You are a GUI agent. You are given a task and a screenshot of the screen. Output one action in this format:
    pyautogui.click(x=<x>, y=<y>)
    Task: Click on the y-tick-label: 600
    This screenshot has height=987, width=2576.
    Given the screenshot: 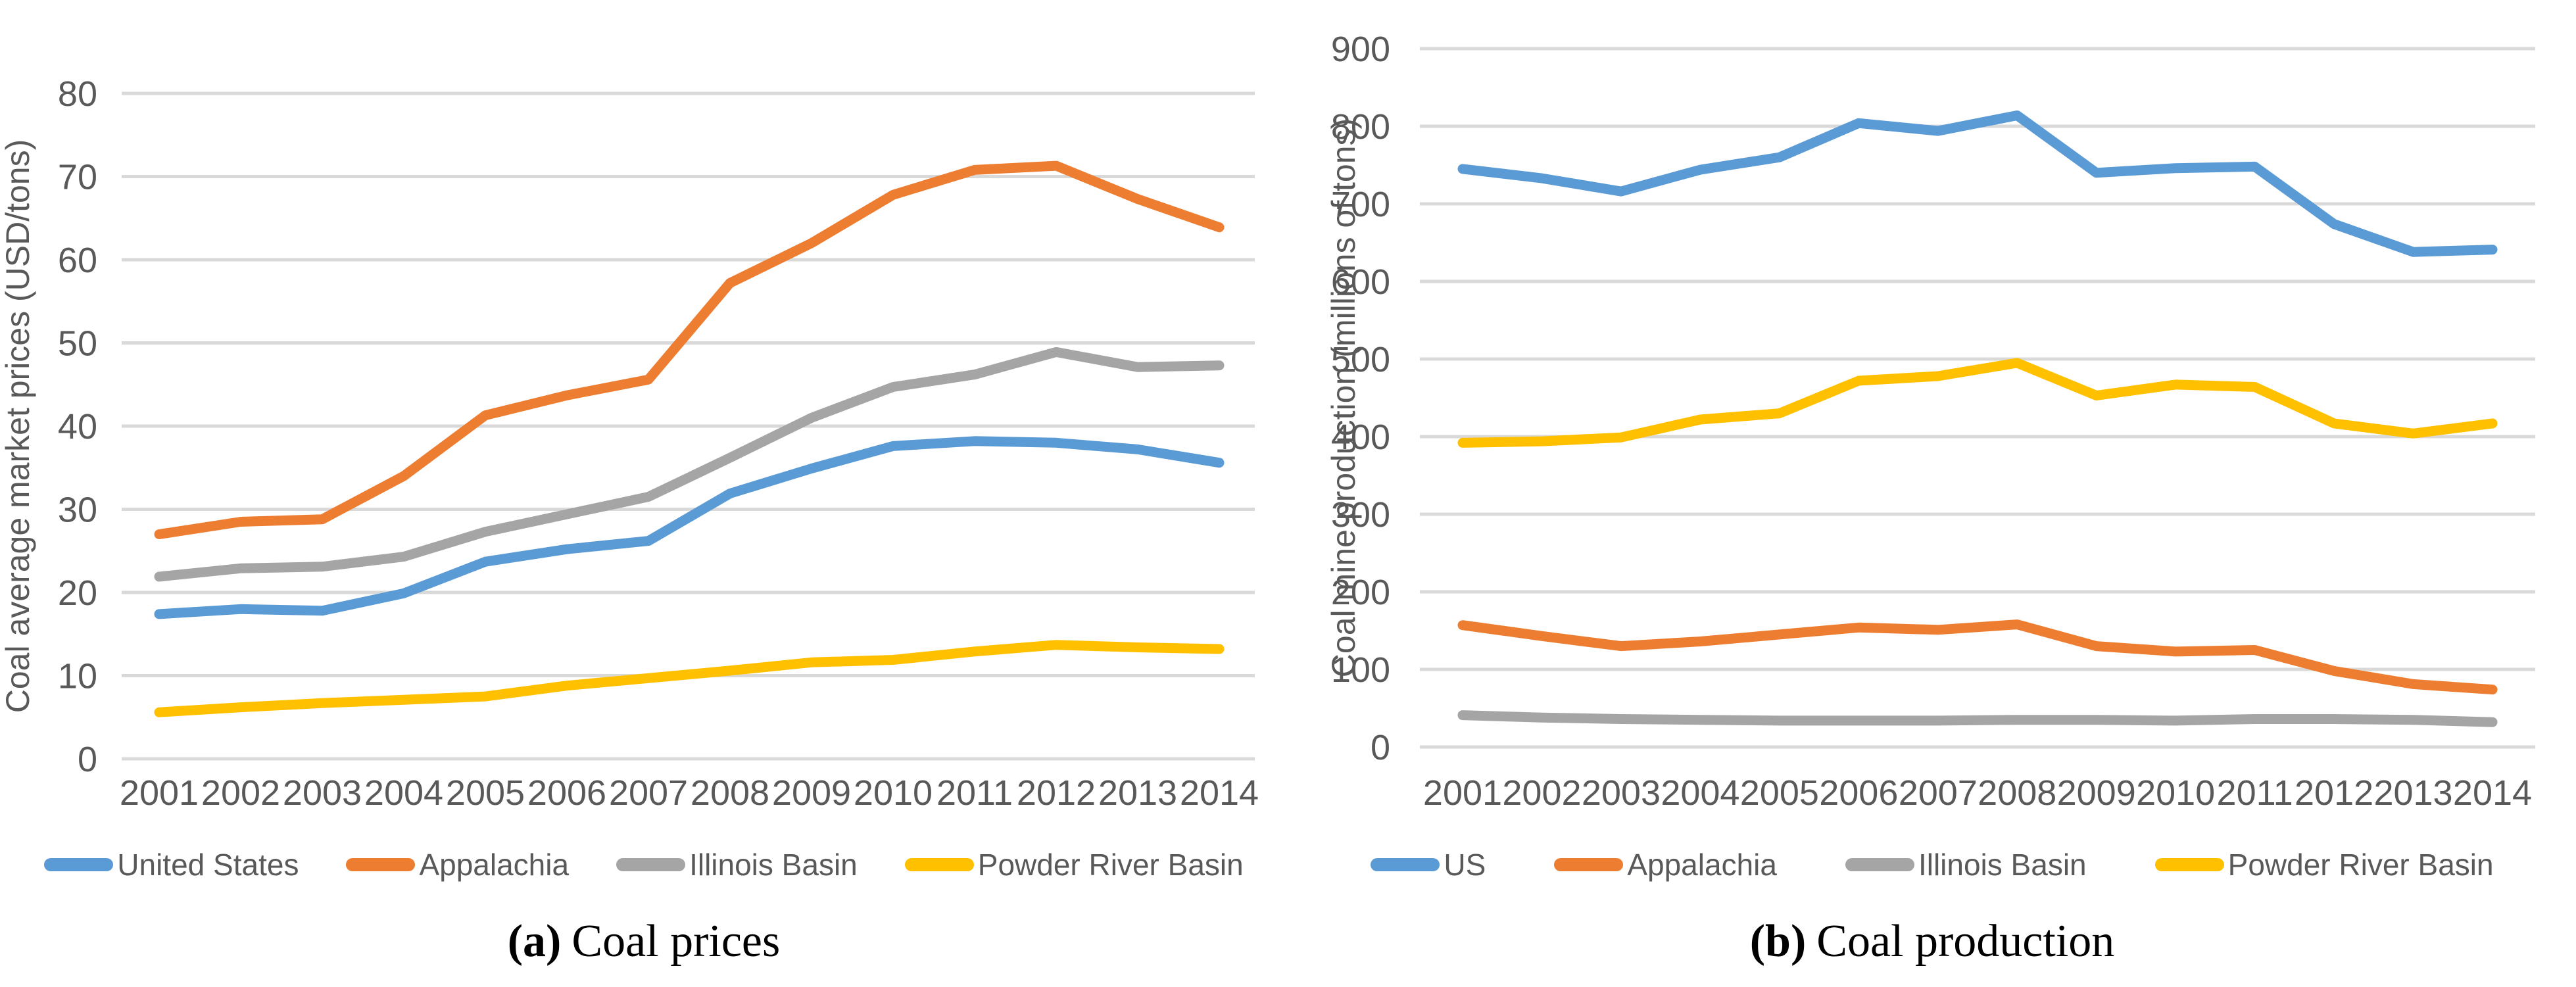 What is the action you would take?
    pyautogui.click(x=1361, y=282)
    